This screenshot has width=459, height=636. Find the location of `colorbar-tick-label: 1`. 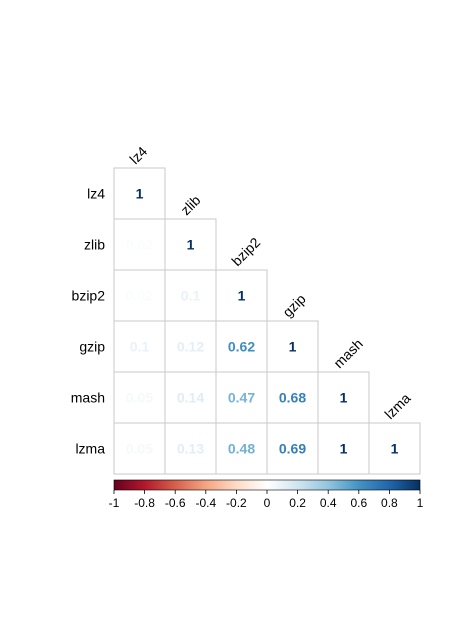

colorbar-tick-label: 1 is located at coordinates (420, 503).